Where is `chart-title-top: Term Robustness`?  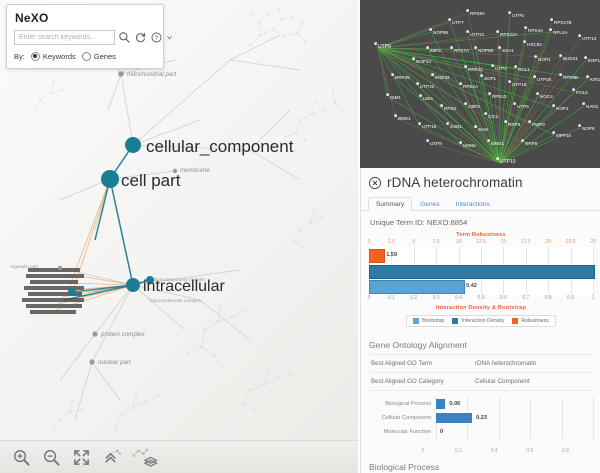
chart-title-top: Term Robustness is located at coordinates (481, 235).